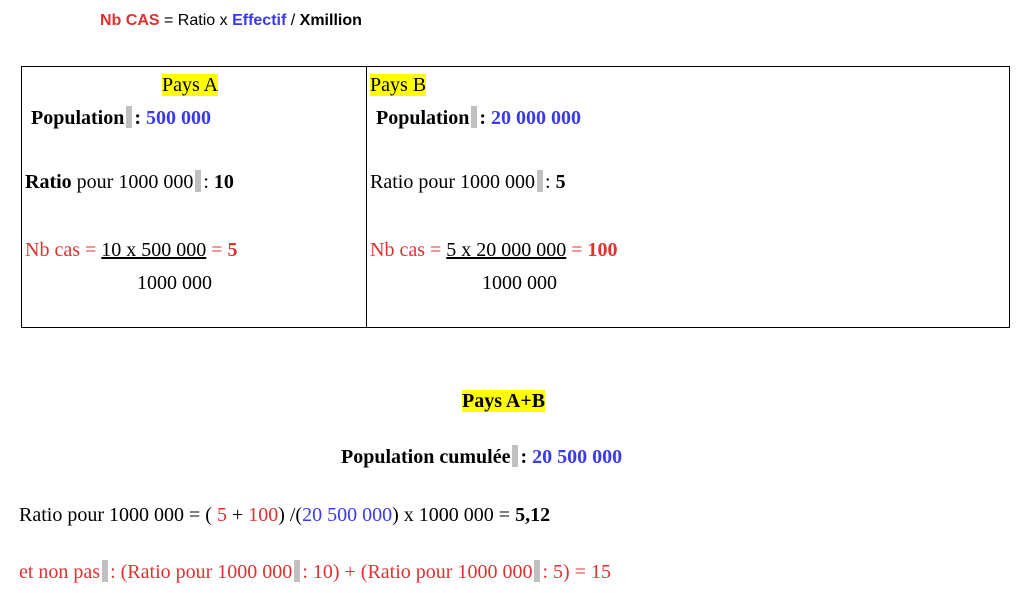  I want to click on nb-cas: Nb cas = 10 x 500 000 = 5, so click(131, 250).